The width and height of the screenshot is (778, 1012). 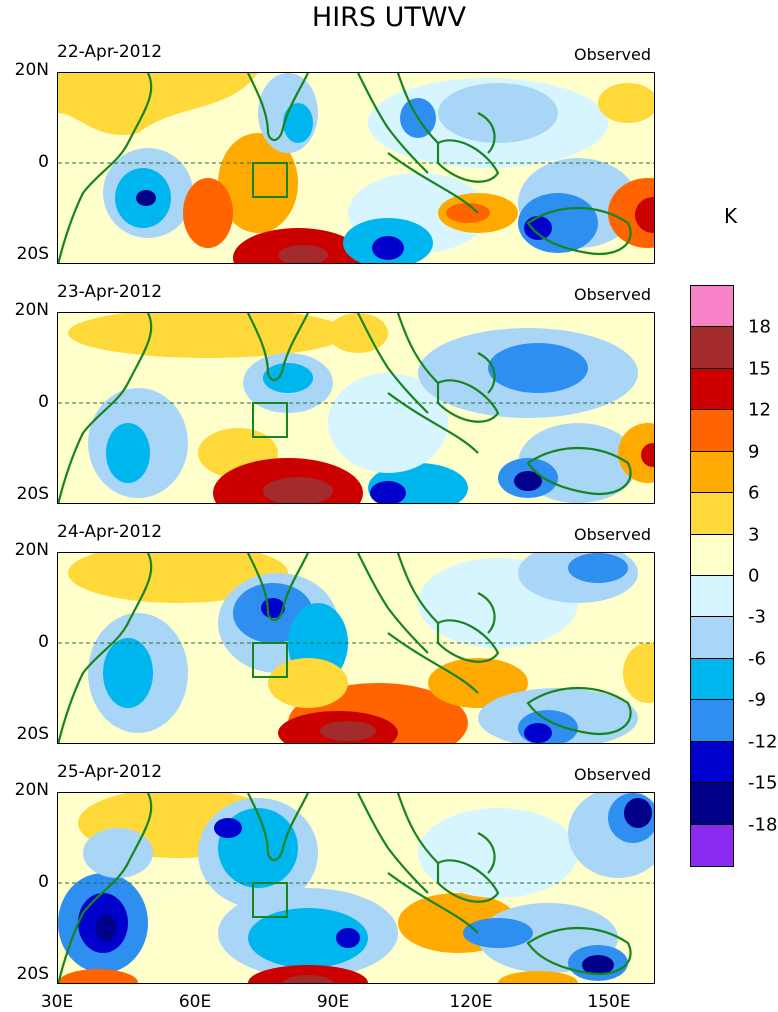 What do you see at coordinates (754, 576) in the screenshot?
I see `colorbar-label: 0` at bounding box center [754, 576].